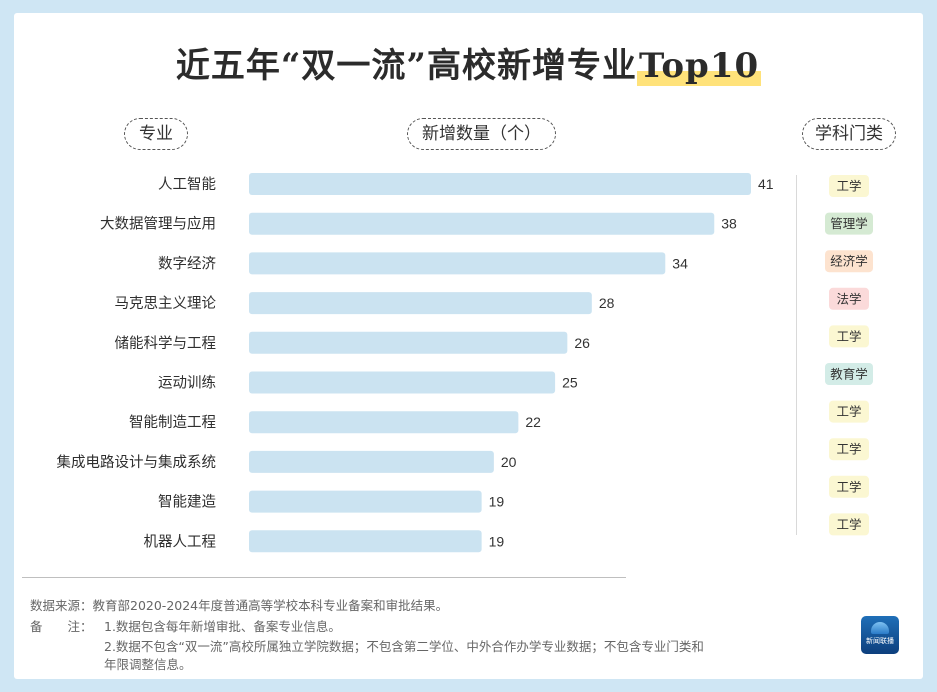 This screenshot has height=692, width=937. Describe the element at coordinates (61, 626) in the screenshot. I see `footer-note-label: 备 注：` at that location.